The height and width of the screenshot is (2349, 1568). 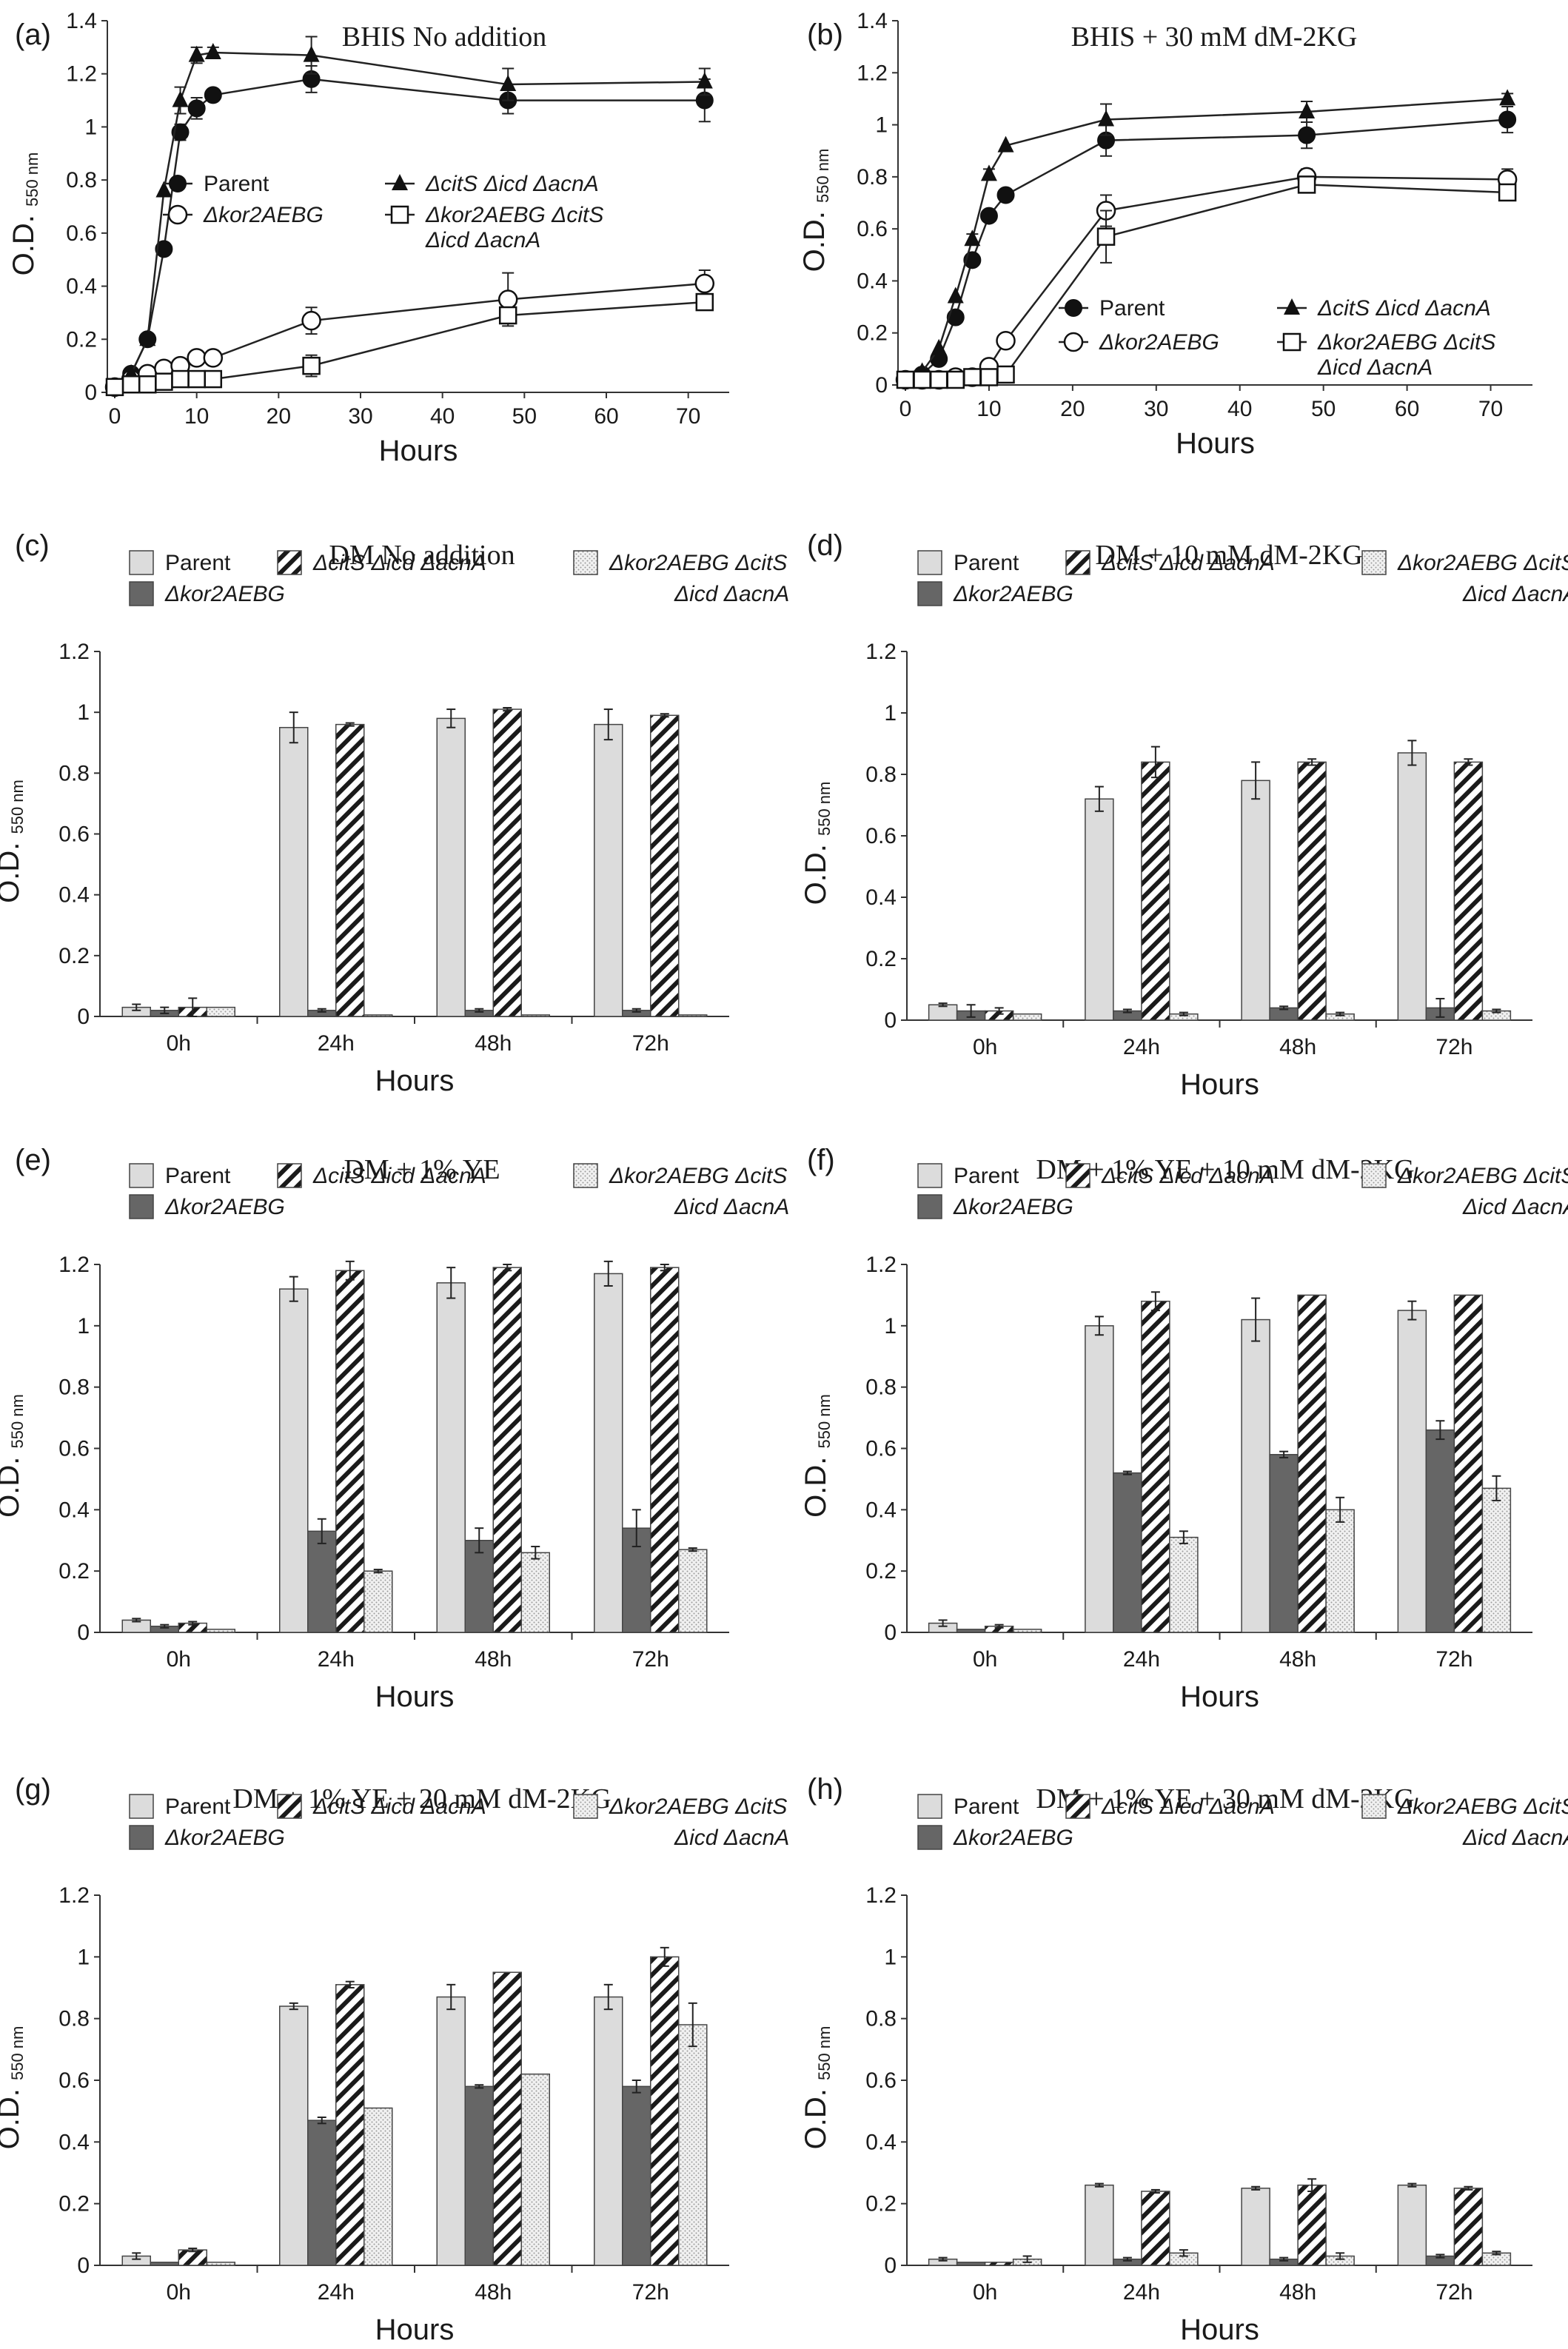 What do you see at coordinates (410, 219) in the screenshot?
I see `series-line` at bounding box center [410, 219].